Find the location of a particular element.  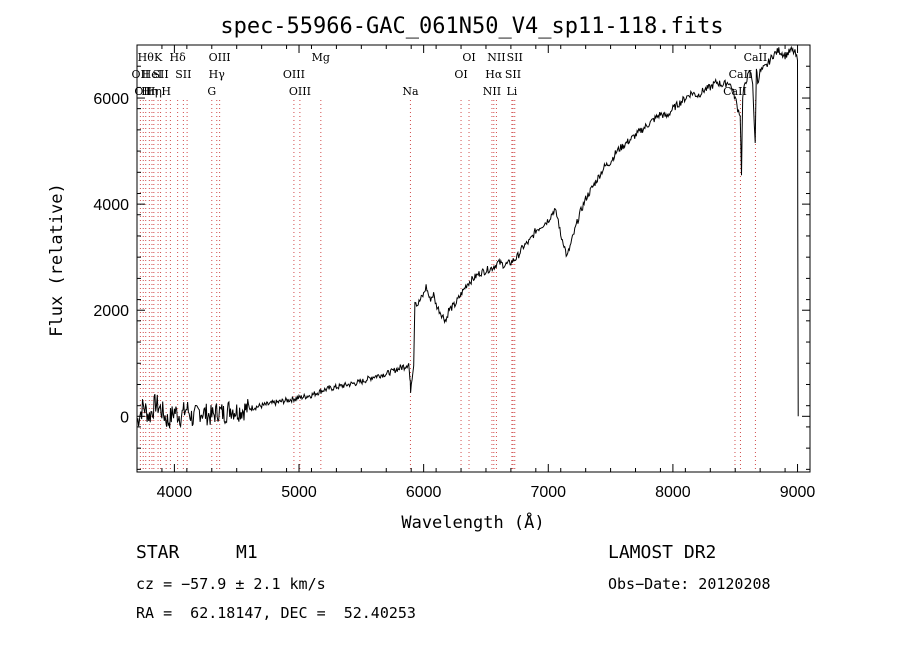

x-tick-label: 9000 is located at coordinates (798, 492).